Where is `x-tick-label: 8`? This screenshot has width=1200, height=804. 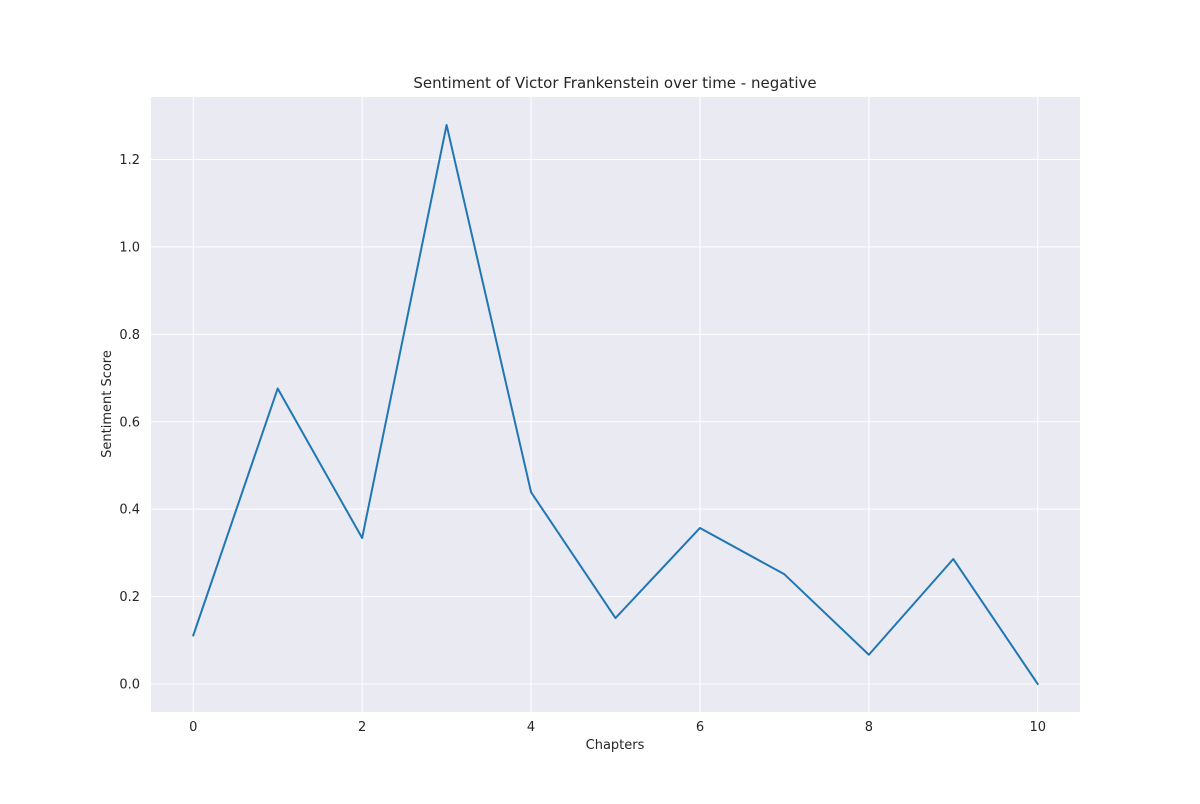 x-tick-label: 8 is located at coordinates (869, 727).